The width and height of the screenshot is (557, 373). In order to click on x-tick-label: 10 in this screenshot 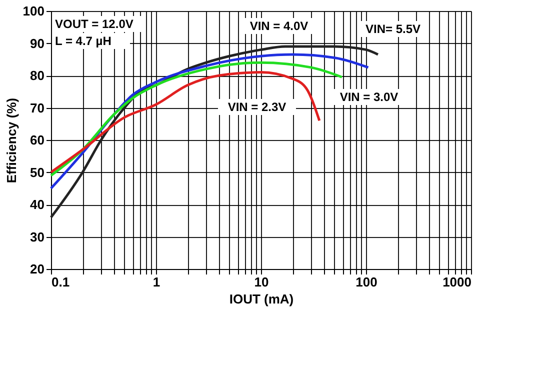, I will do `click(261, 282)`.